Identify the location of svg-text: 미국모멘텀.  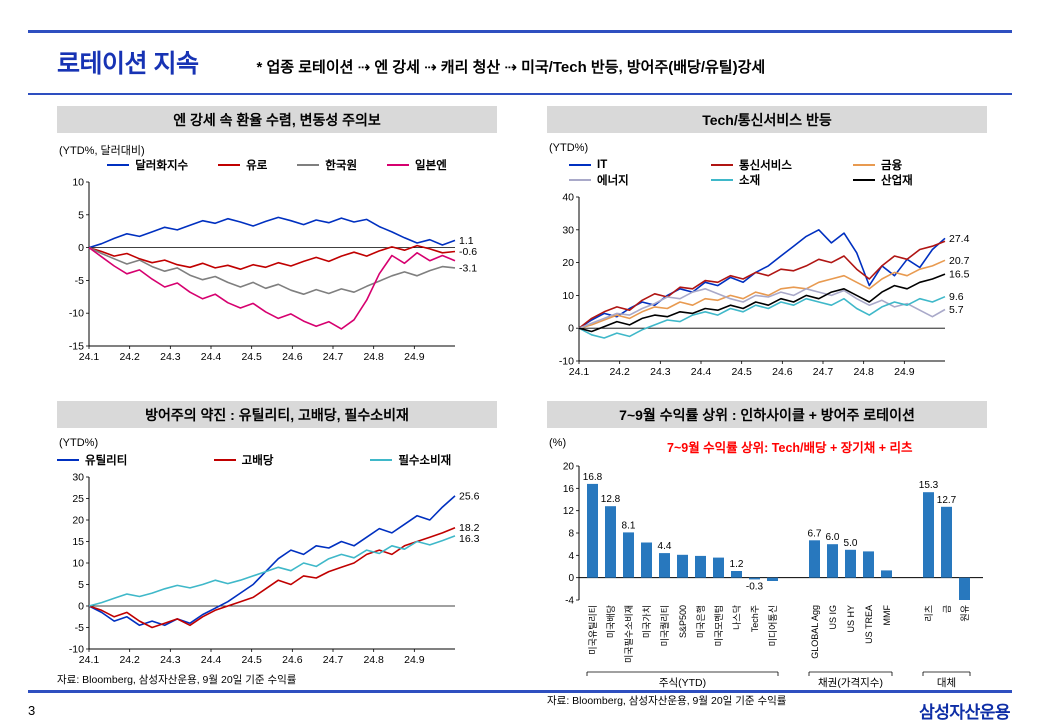
(718, 625).